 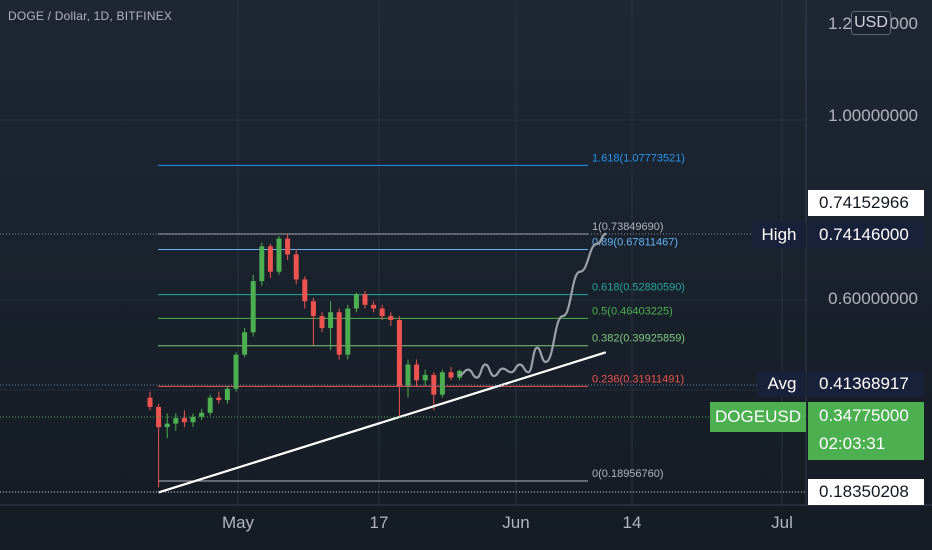 I want to click on time-axis-label: May, so click(x=238, y=522).